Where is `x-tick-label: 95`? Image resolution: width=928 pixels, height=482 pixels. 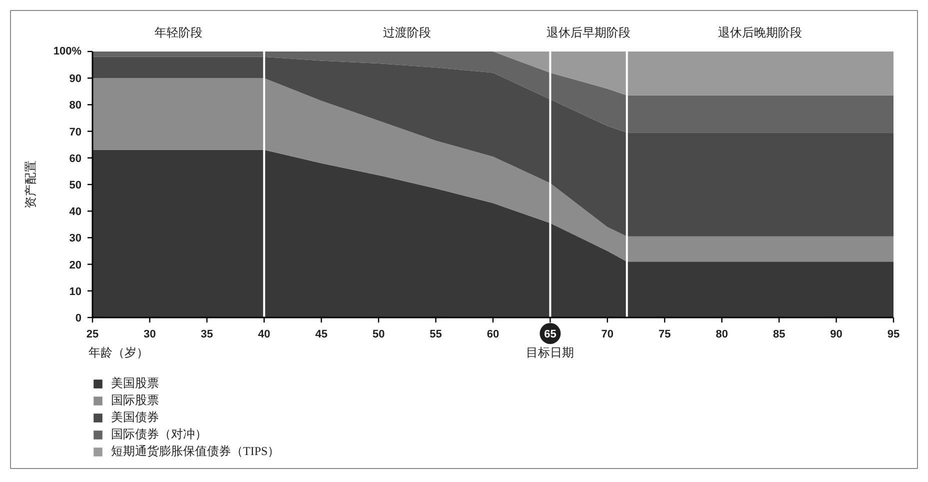
x-tick-label: 95 is located at coordinates (893, 334).